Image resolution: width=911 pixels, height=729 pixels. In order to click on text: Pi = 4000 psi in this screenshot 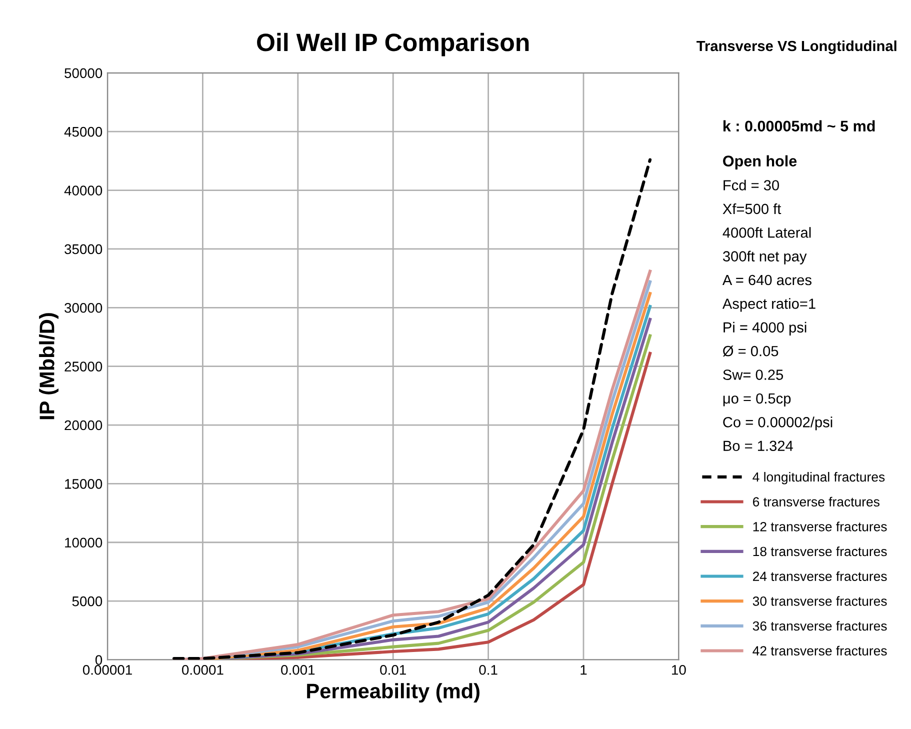, I will do `click(765, 329)`.